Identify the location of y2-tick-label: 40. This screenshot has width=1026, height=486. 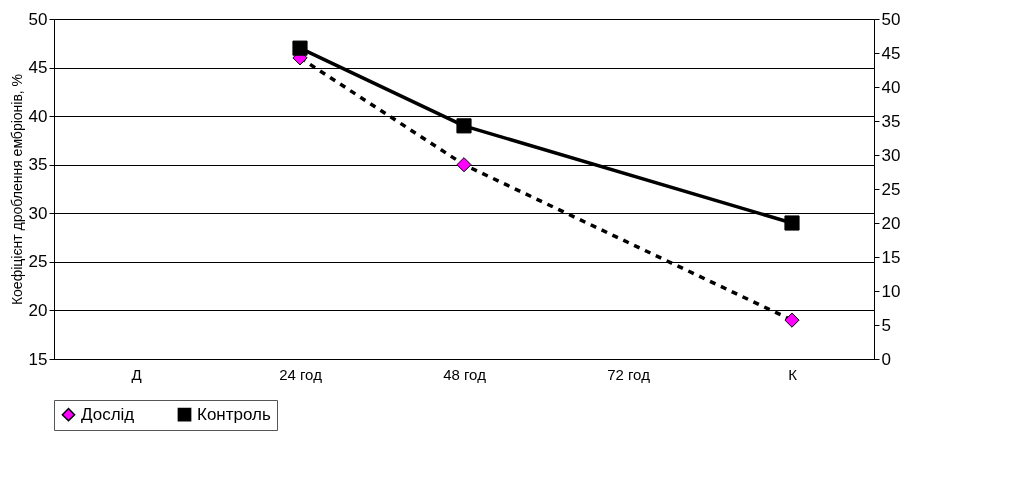
(891, 87).